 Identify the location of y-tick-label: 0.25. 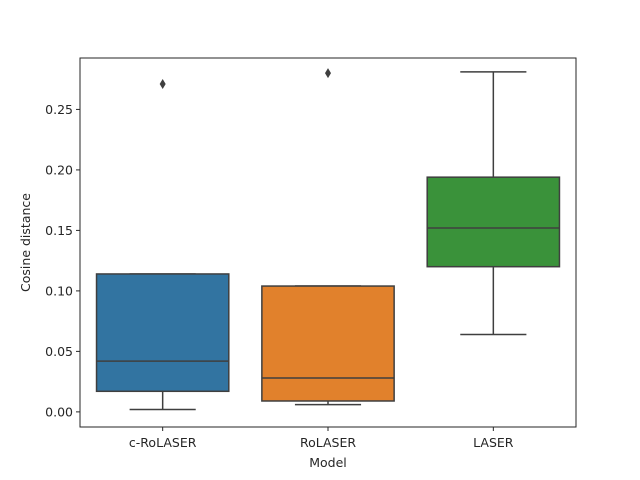
(59, 109).